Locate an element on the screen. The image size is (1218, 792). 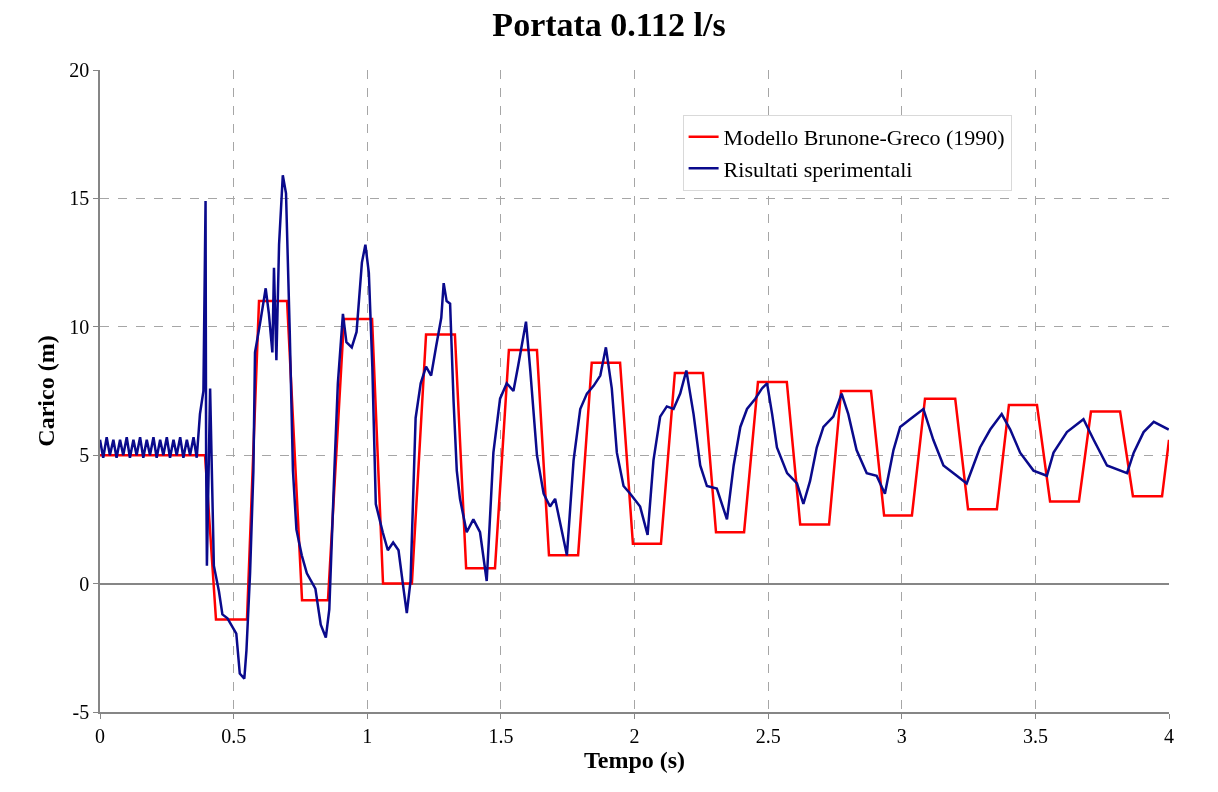
x-tick-label: 2.5 is located at coordinates (768, 735).